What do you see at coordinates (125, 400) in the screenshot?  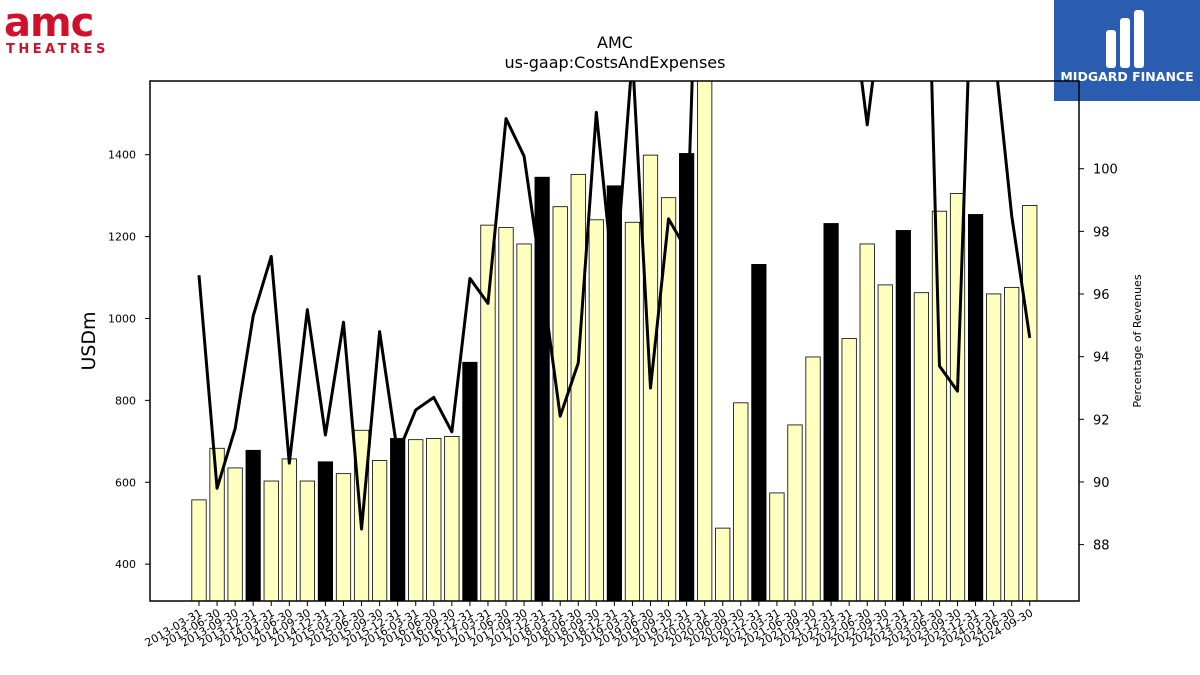 I see `y-tick-label: 800` at bounding box center [125, 400].